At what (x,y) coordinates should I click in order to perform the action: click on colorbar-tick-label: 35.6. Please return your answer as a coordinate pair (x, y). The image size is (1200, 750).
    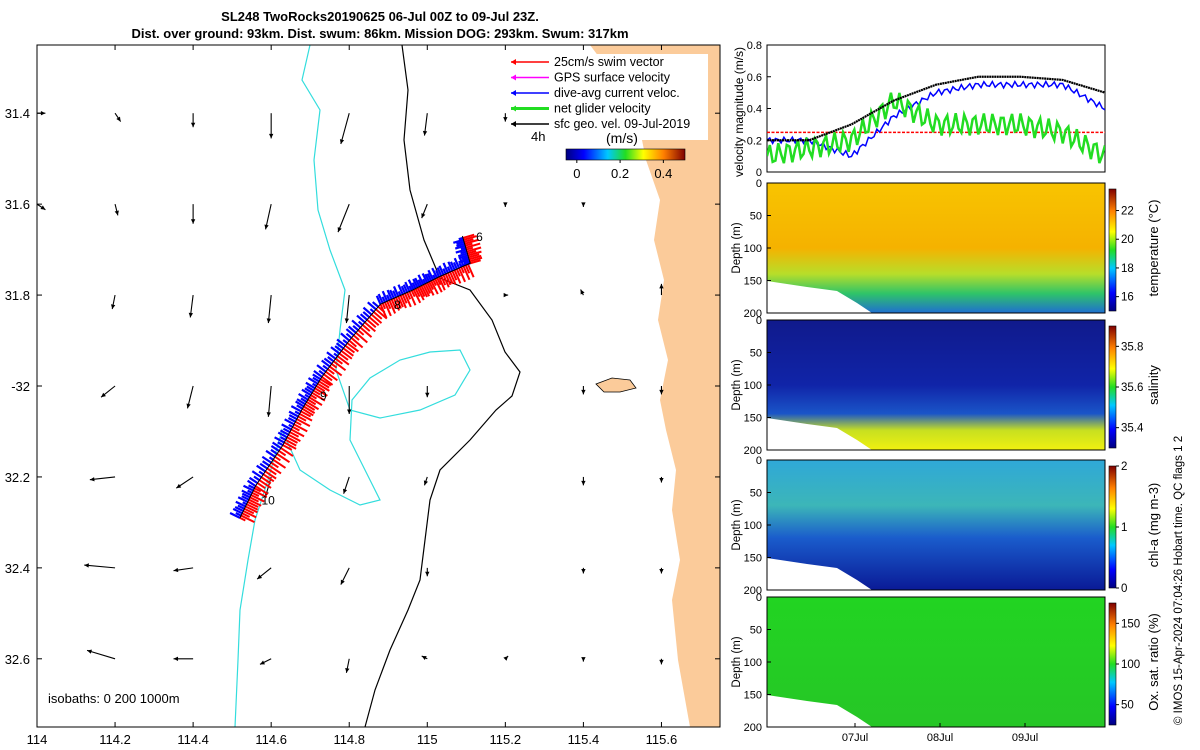
    Looking at the image, I should click on (1132, 388).